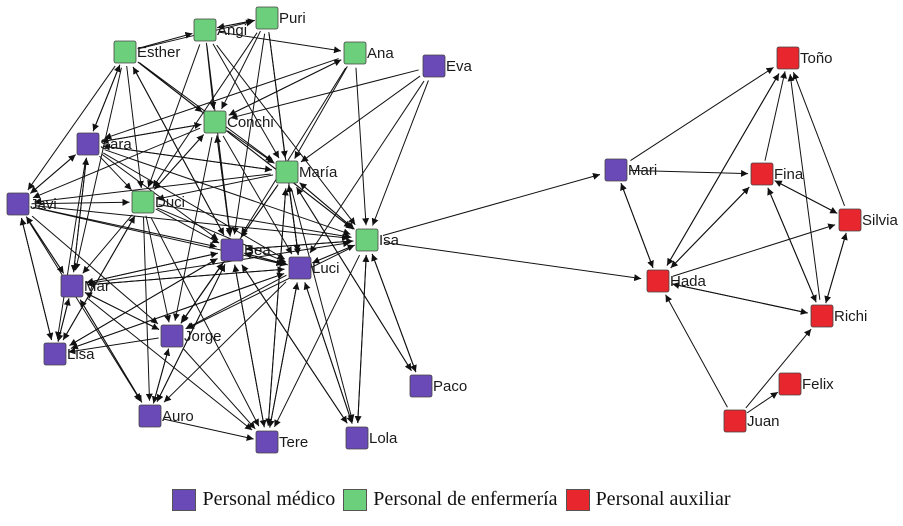 This screenshot has width=903, height=526. Describe the element at coordinates (232, 250) in the screenshot. I see `node-box-bea` at that location.